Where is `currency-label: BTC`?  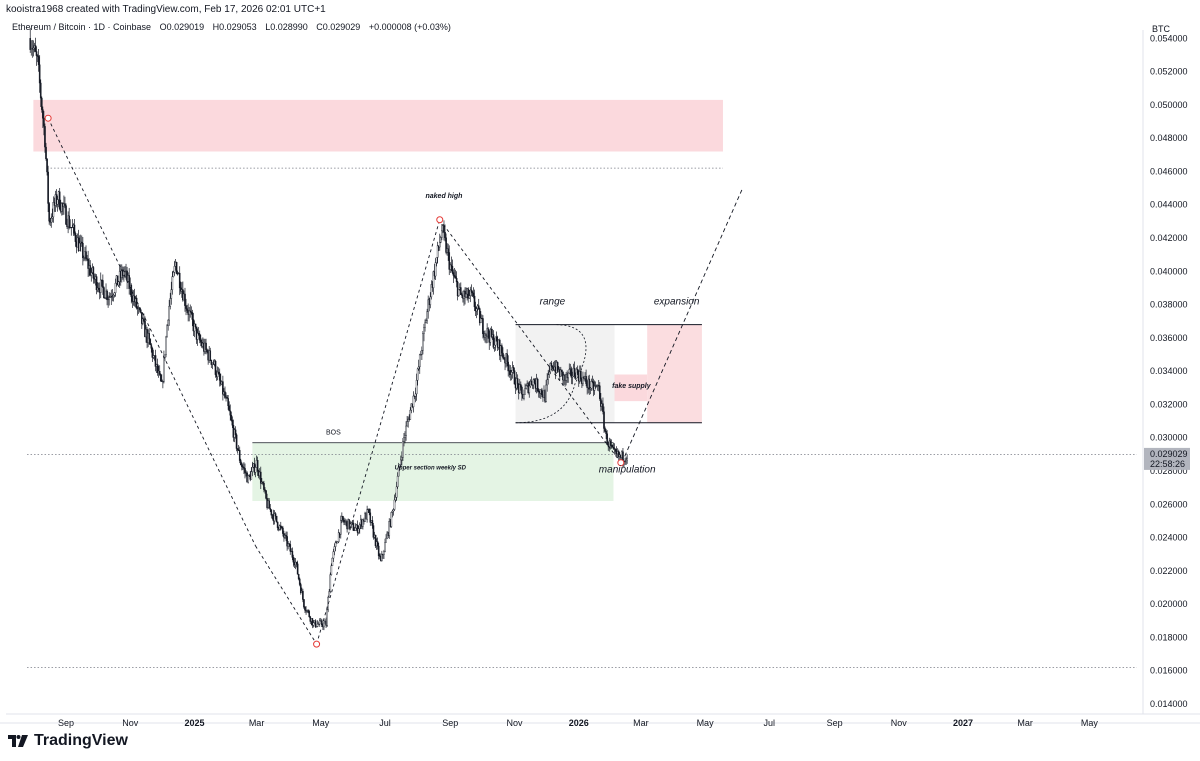
currency-label: BTC is located at coordinates (1161, 29).